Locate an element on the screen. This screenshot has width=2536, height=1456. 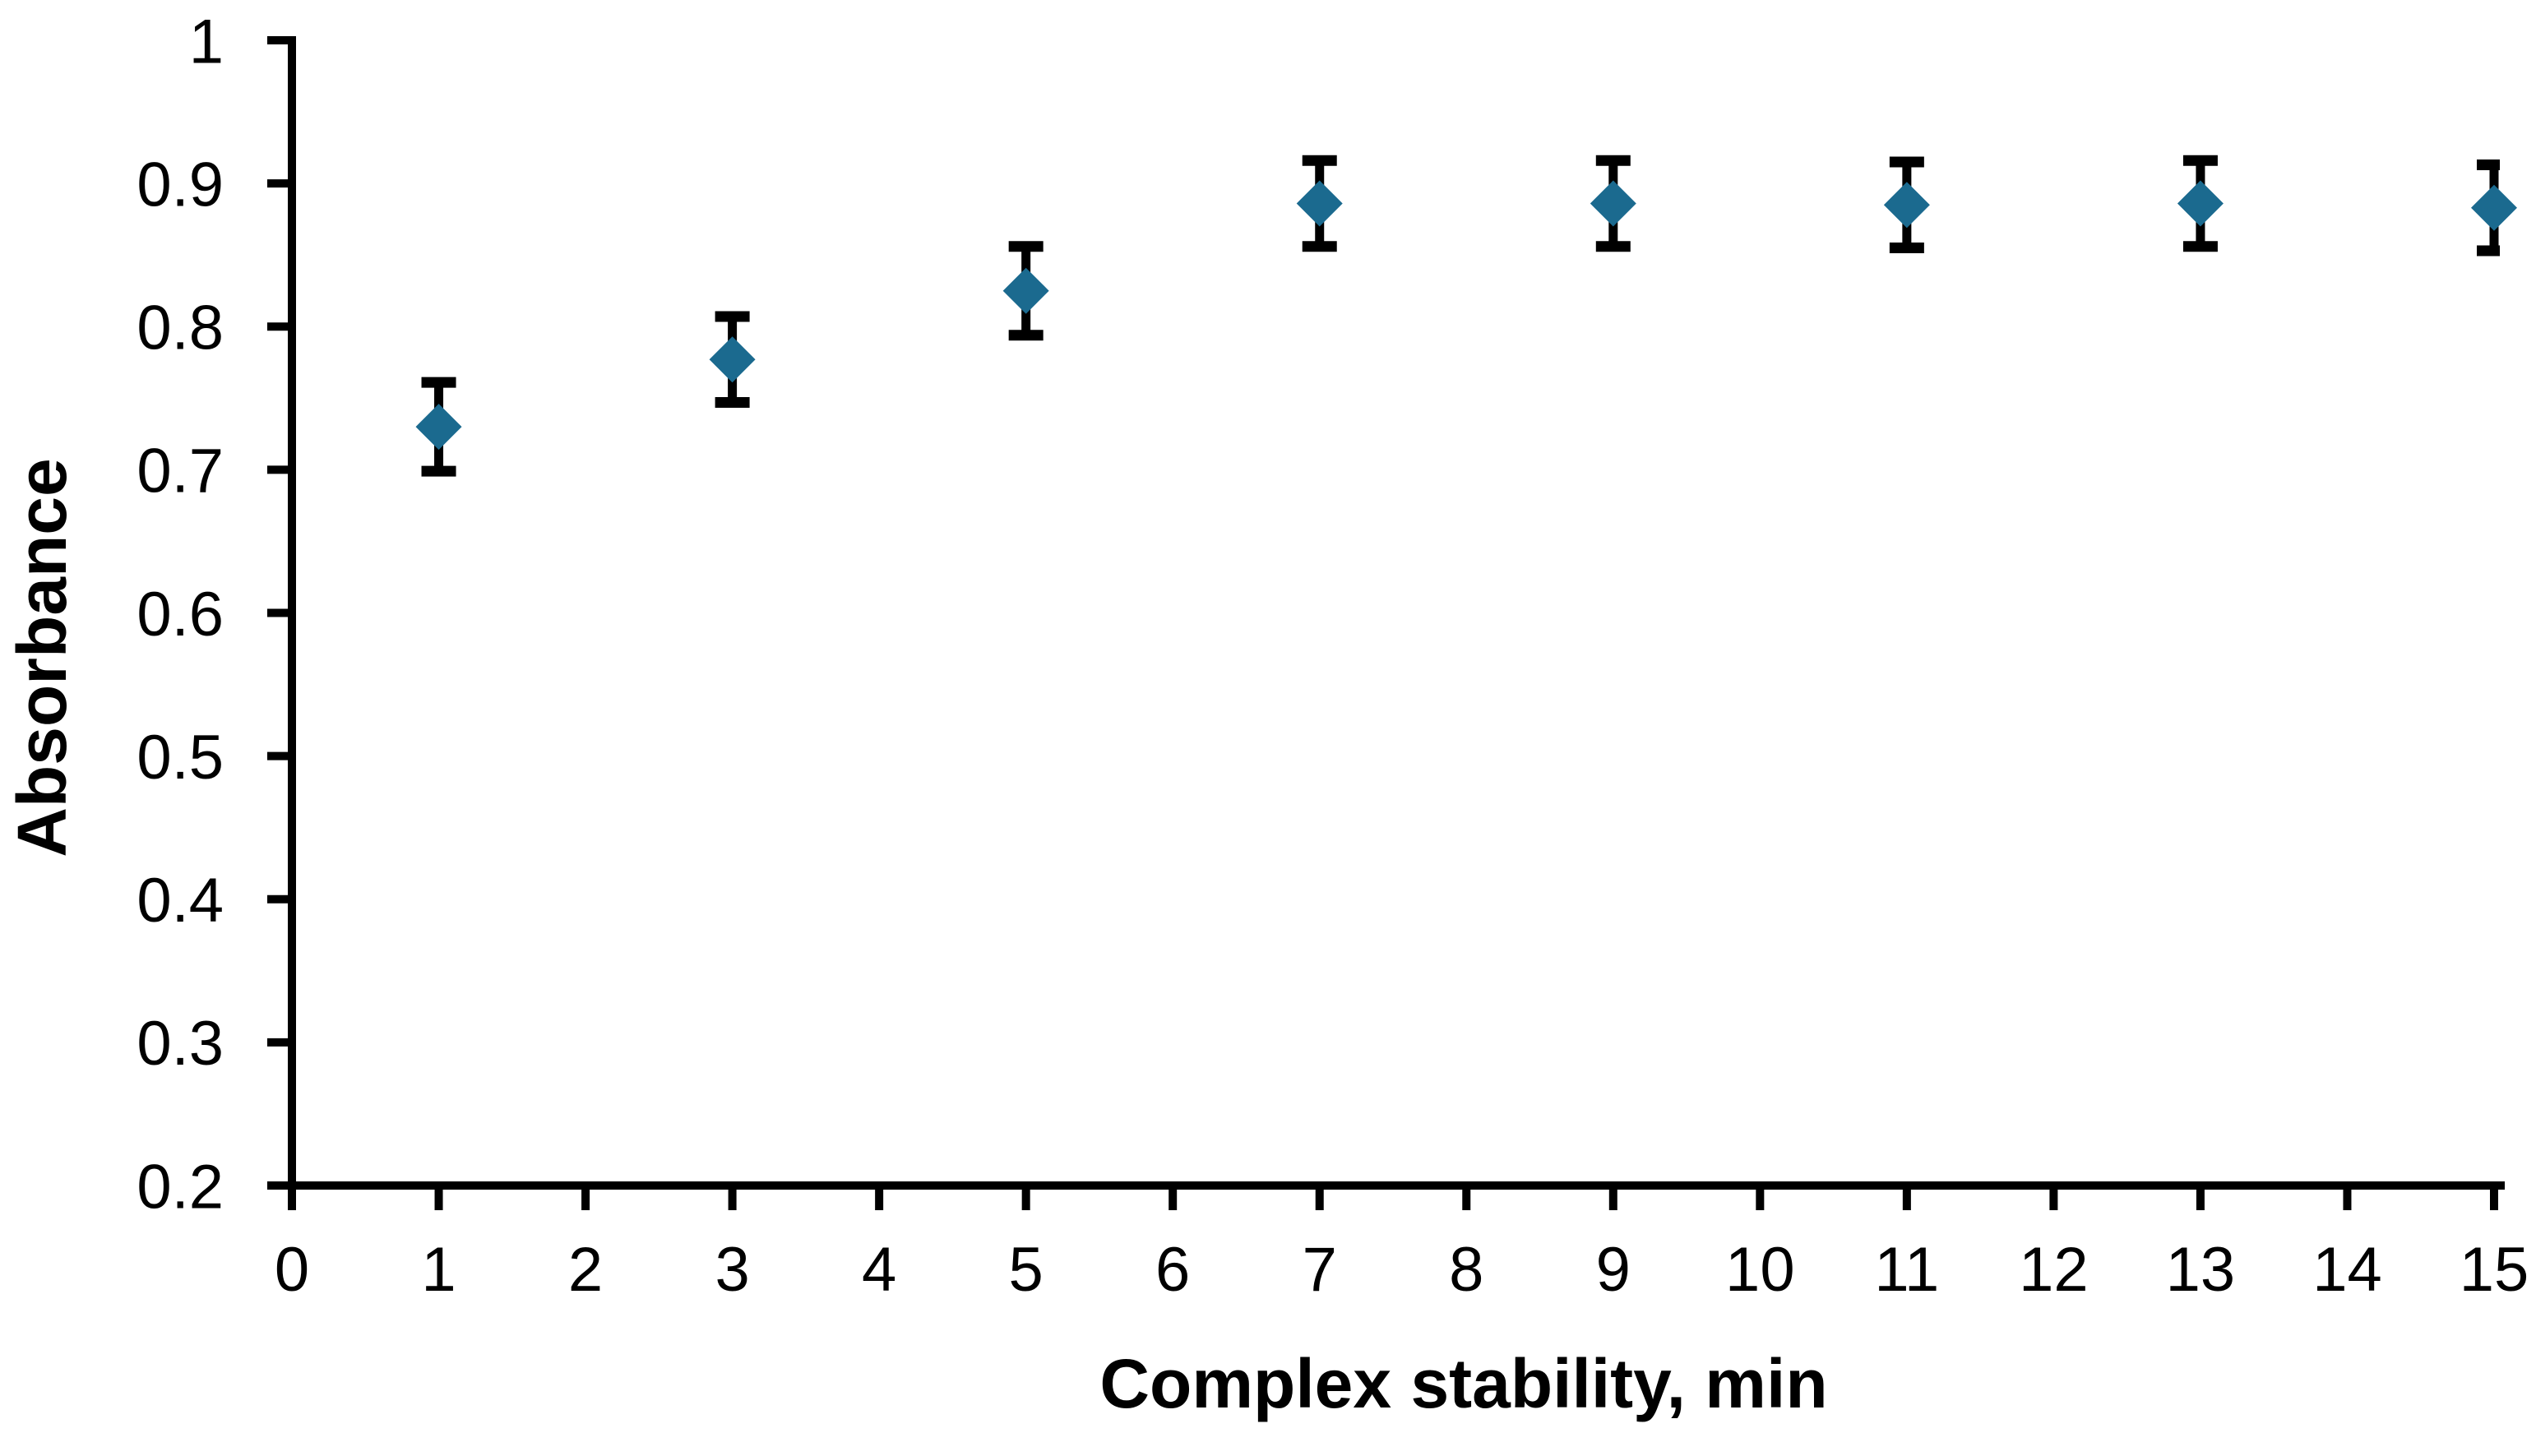
x-tick-label: 4 is located at coordinates (879, 1270).